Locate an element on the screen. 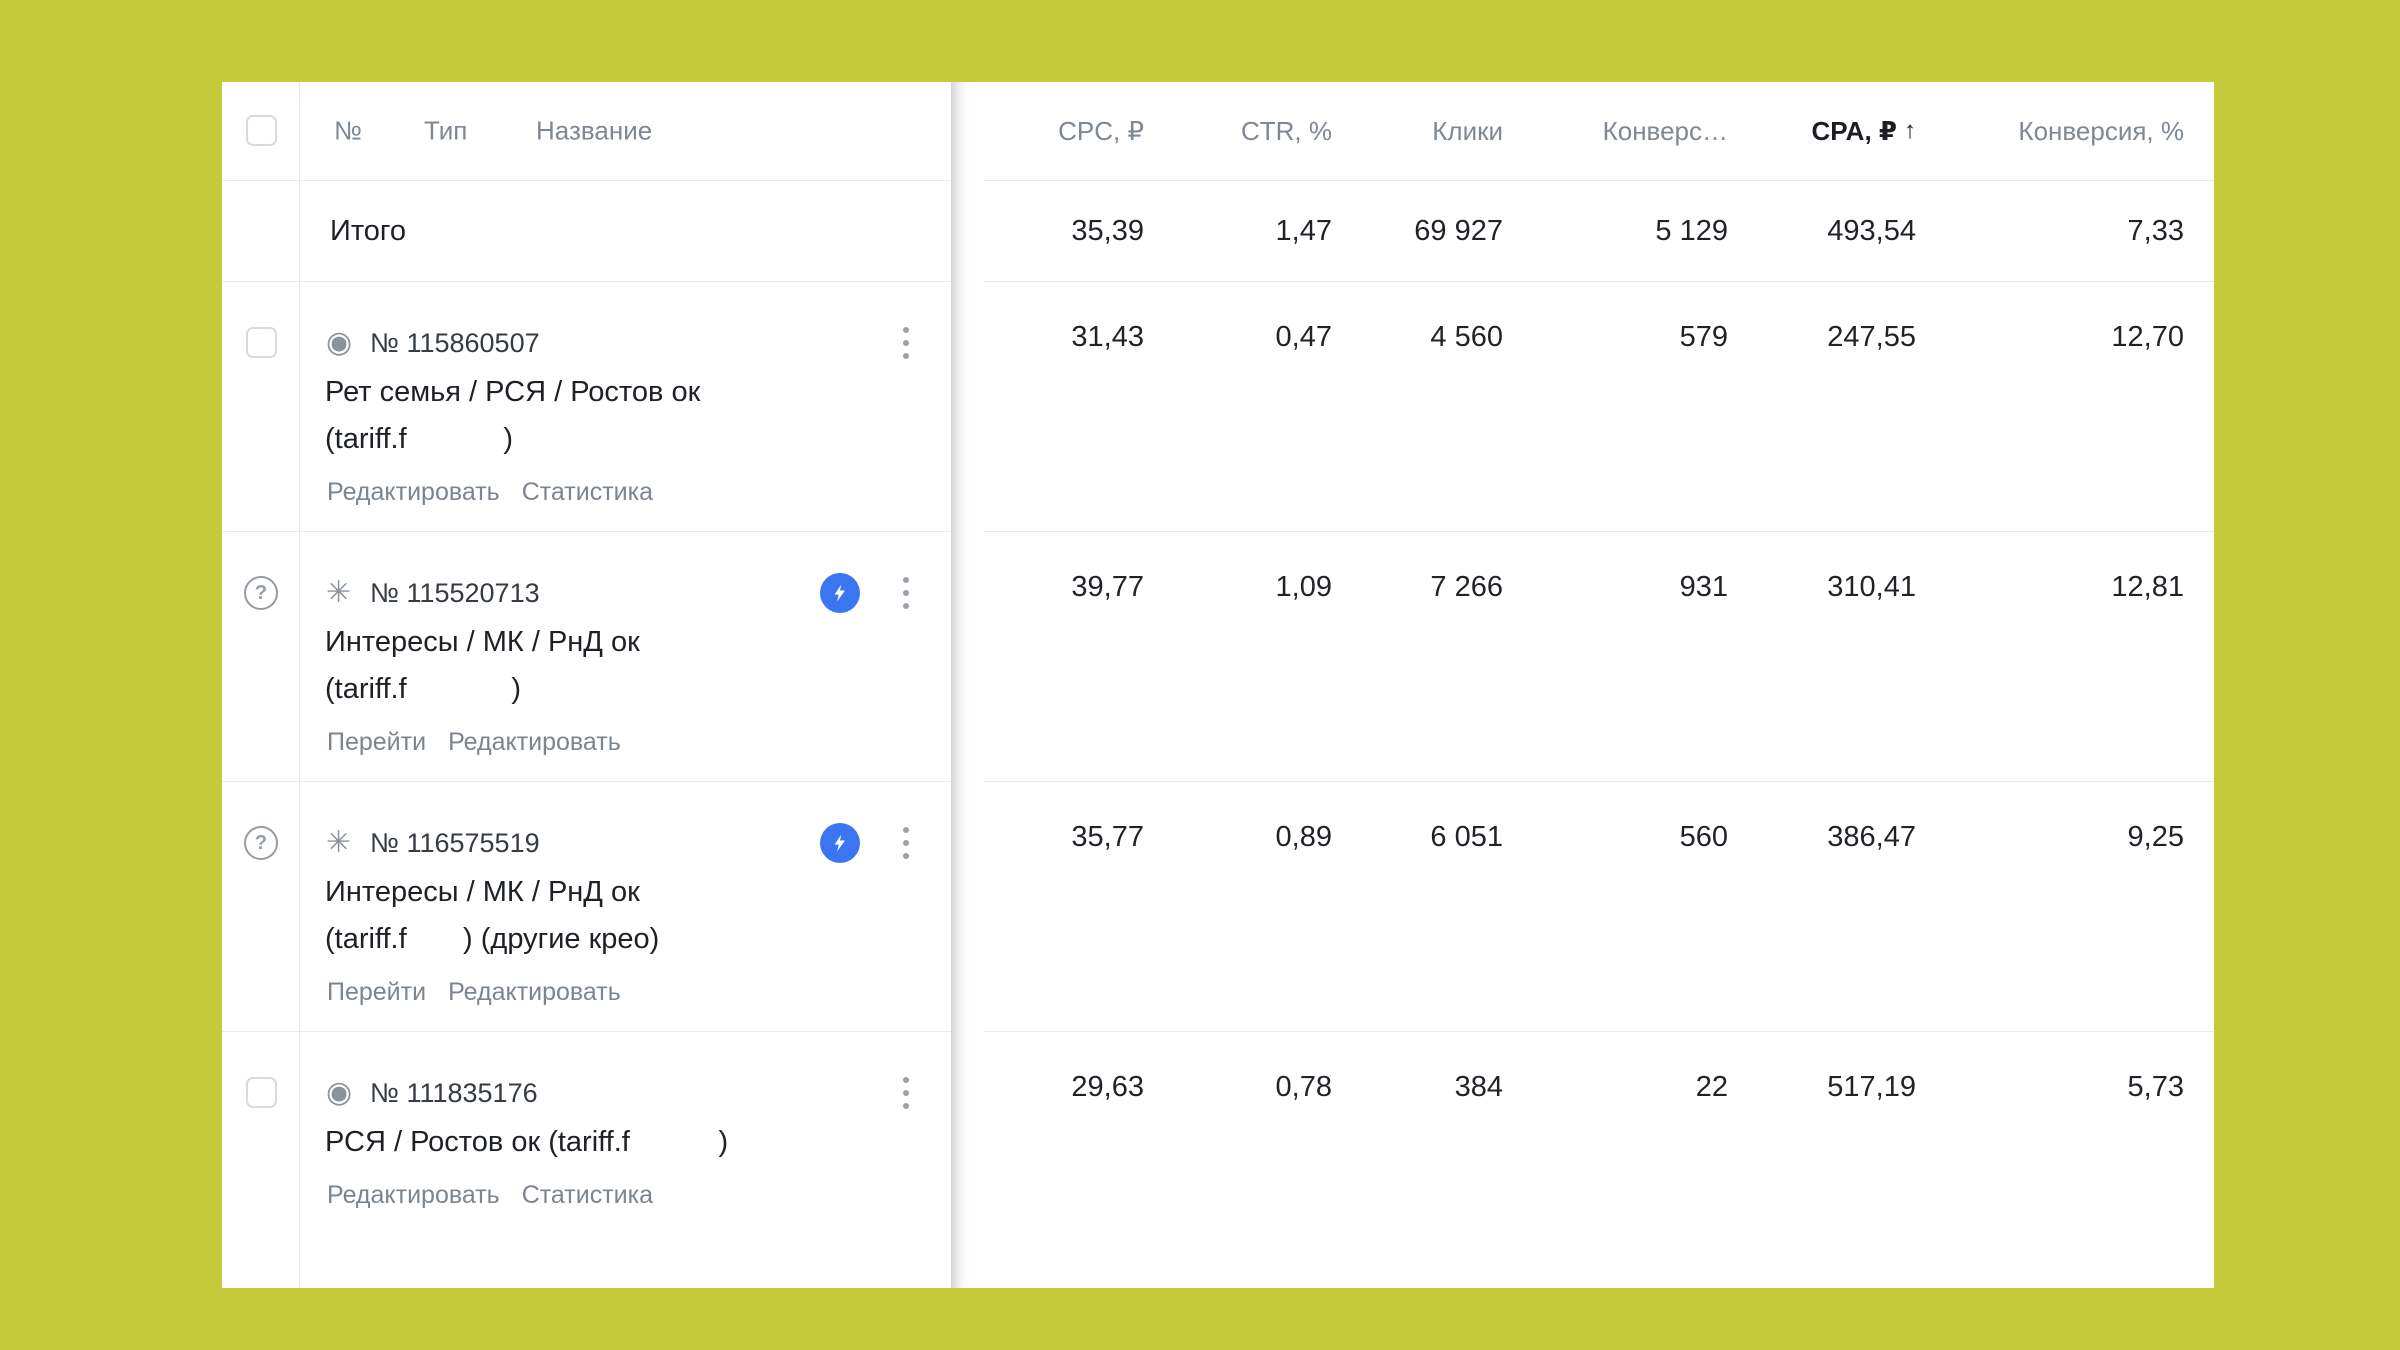 The image size is (2400, 1350). column-header-cpa: CPA, ₽ ↑ is located at coordinates (1852, 131).